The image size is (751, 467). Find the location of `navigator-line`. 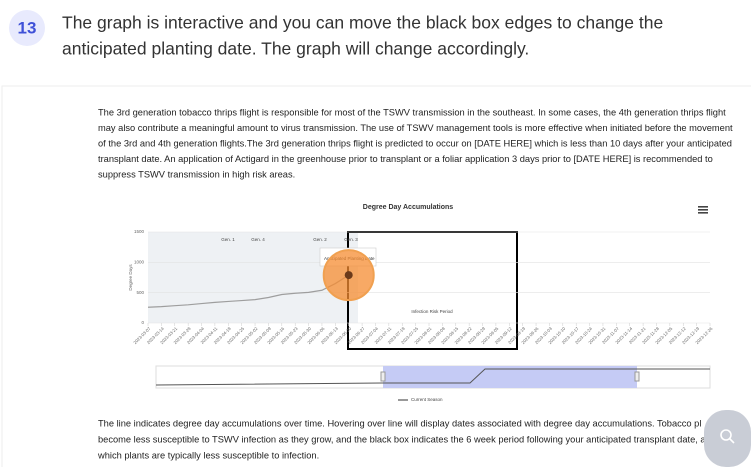

navigator-line is located at coordinates (432, 377).